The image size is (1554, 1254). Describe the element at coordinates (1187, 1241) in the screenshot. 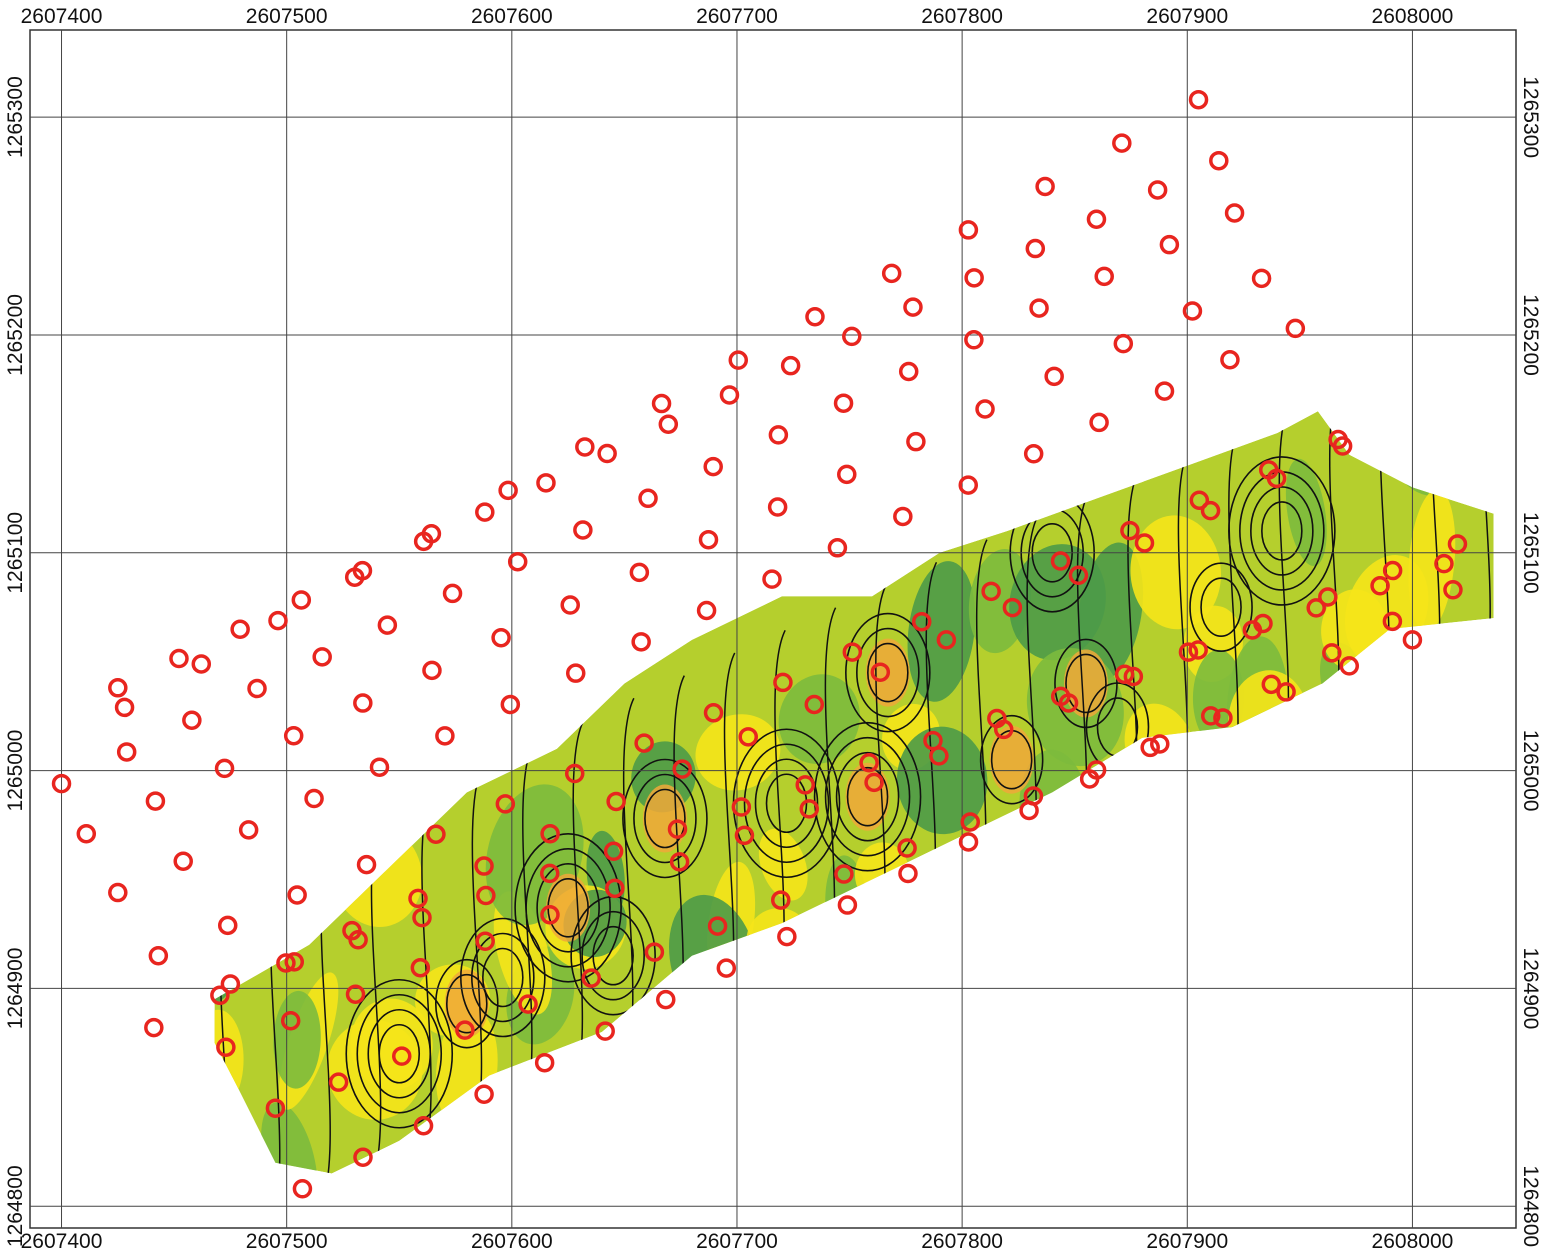

I see `x-tick-label-bottom: 2607900` at that location.